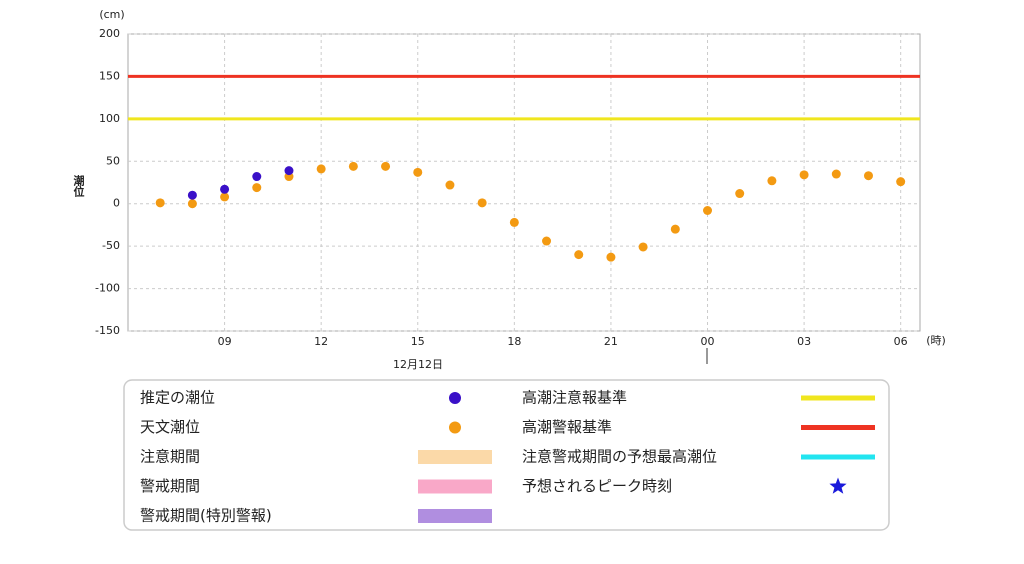 The width and height of the screenshot is (1024, 564). I want to click on legend-label: 予想されるピーク時刻, so click(597, 486).